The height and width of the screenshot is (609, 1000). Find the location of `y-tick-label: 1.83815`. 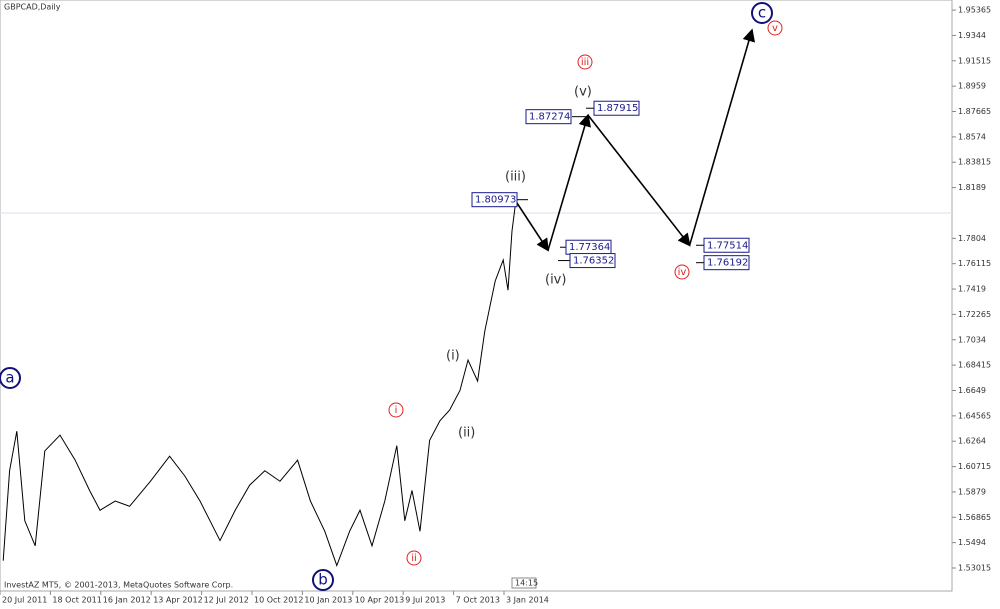

y-tick-label: 1.83815 is located at coordinates (974, 162).